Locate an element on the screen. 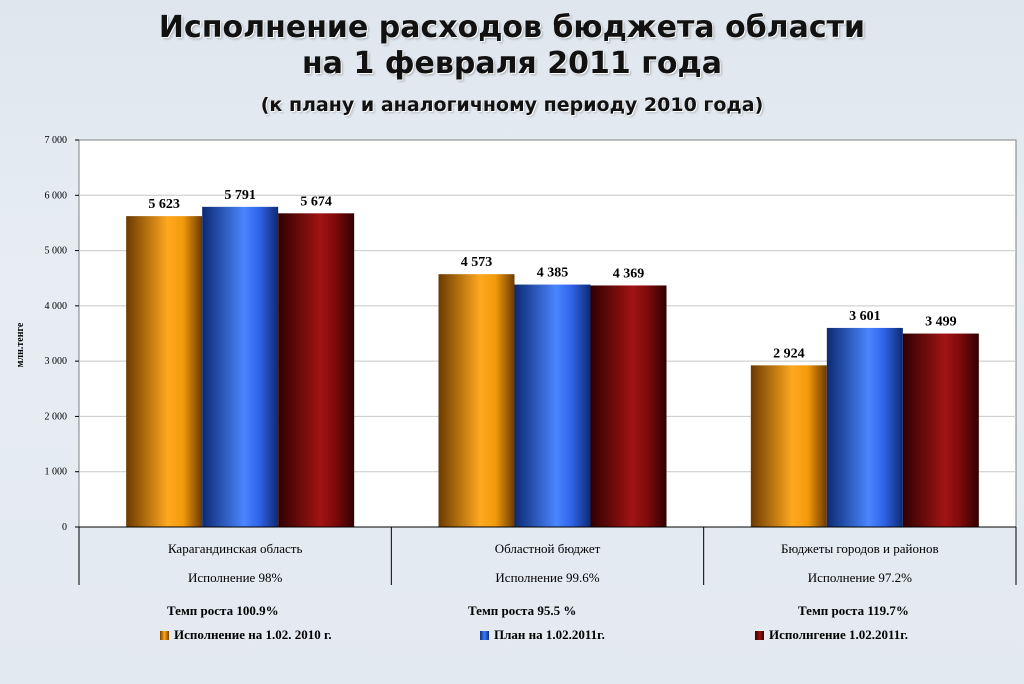  legend-item-1: План на 1.02.2011г. is located at coordinates (542, 635).